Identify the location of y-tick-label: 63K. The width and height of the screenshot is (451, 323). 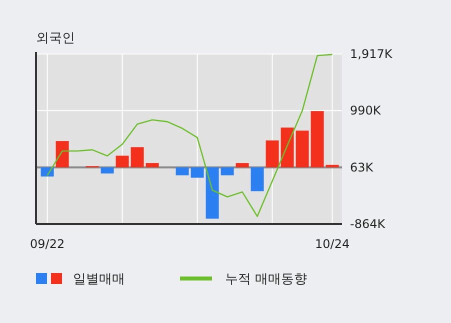
(362, 167).